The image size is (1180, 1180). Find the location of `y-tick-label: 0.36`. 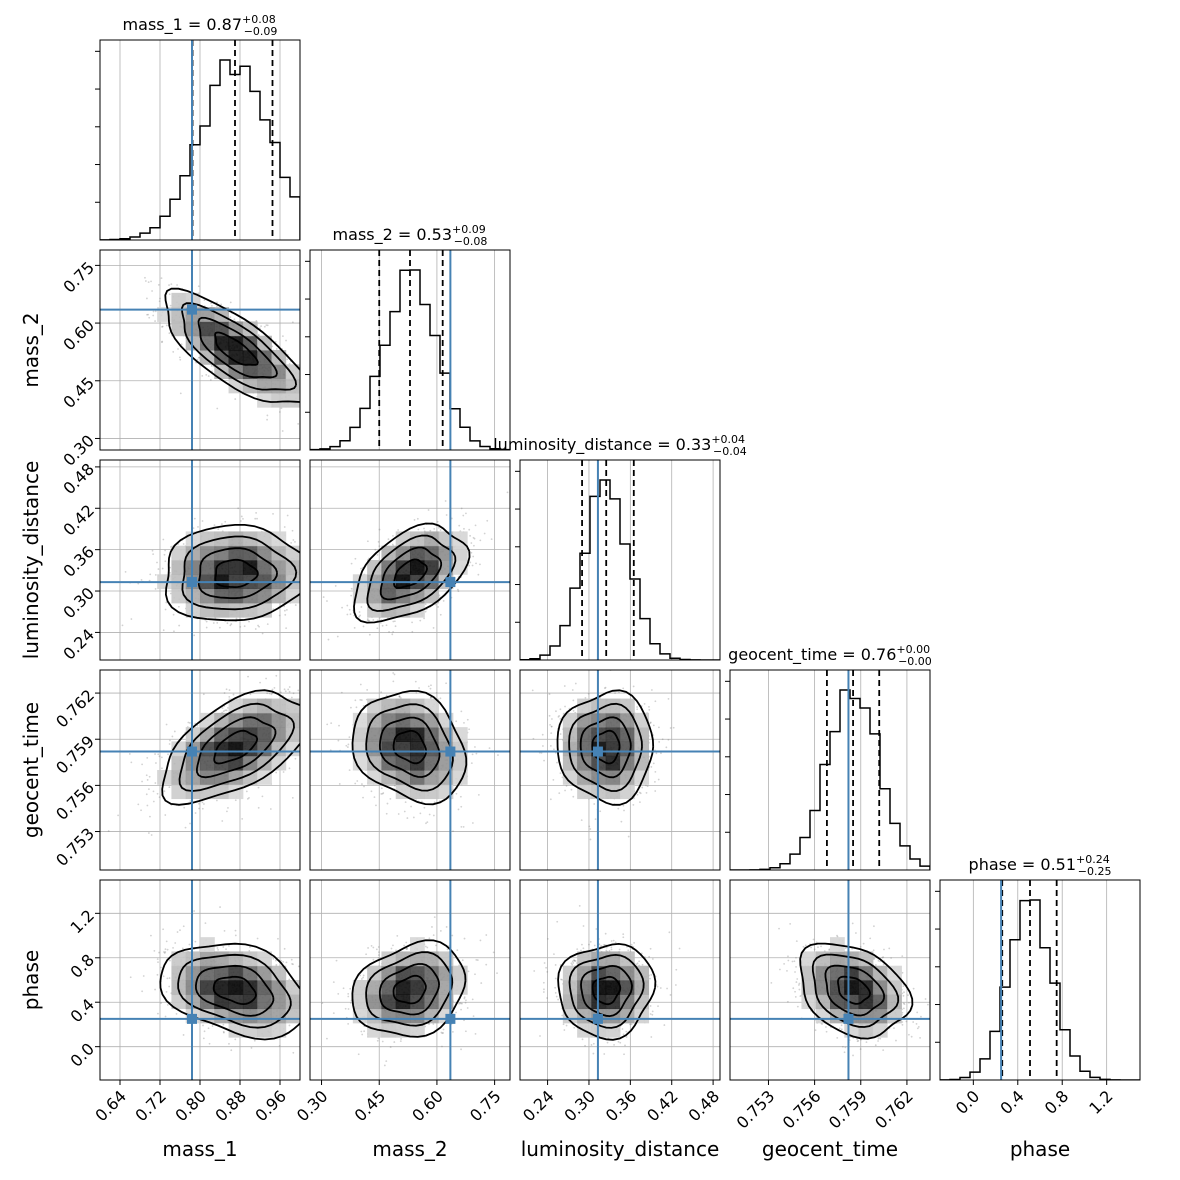

y-tick-label: 0.36 is located at coordinates (78, 561).